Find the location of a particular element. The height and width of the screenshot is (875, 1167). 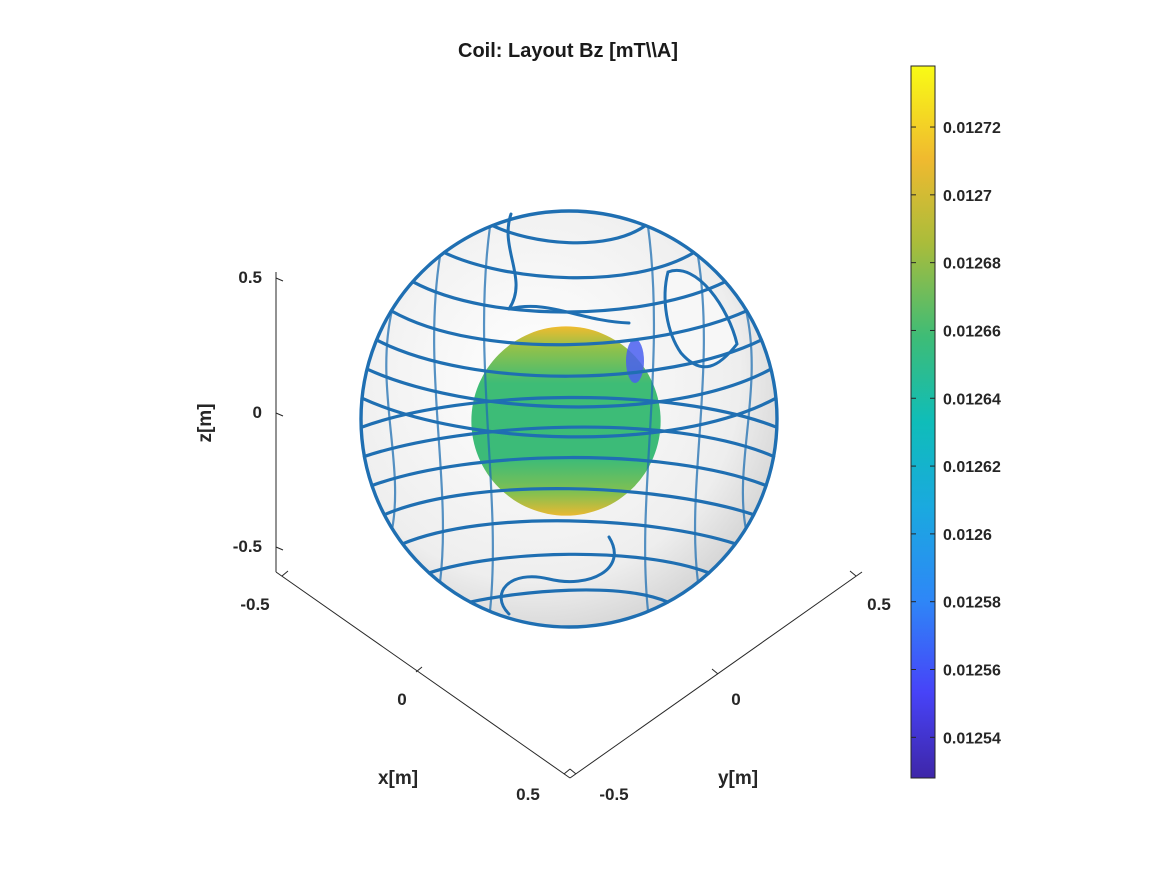

colorbar-tick-label: 0.01256 is located at coordinates (972, 671).